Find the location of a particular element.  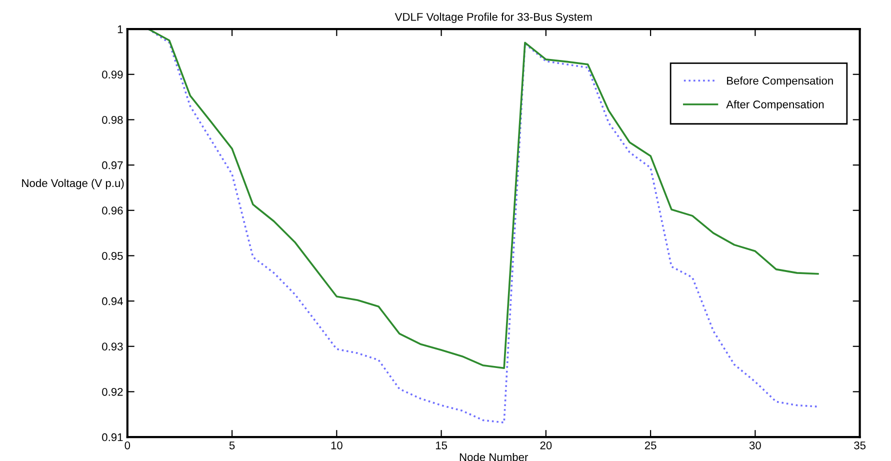

x-tick-label: 0 is located at coordinates (127, 445).